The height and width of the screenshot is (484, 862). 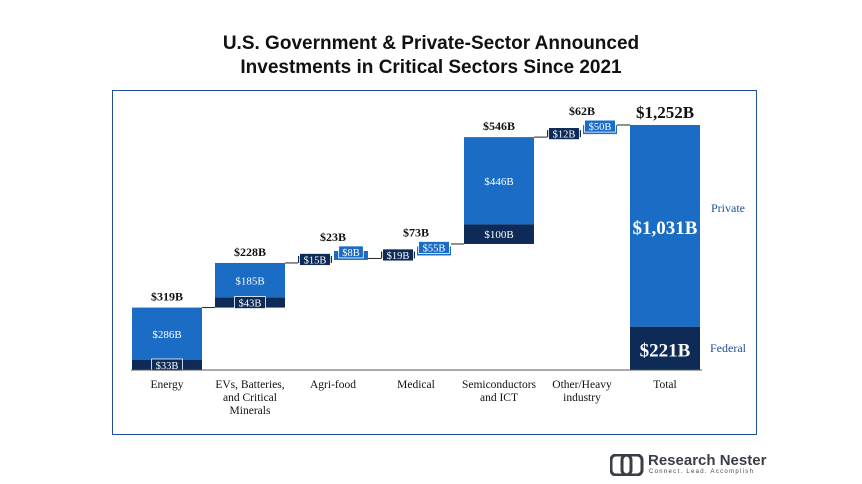 What do you see at coordinates (250, 411) in the screenshot?
I see `category-label-2-line-3: Minerals` at bounding box center [250, 411].